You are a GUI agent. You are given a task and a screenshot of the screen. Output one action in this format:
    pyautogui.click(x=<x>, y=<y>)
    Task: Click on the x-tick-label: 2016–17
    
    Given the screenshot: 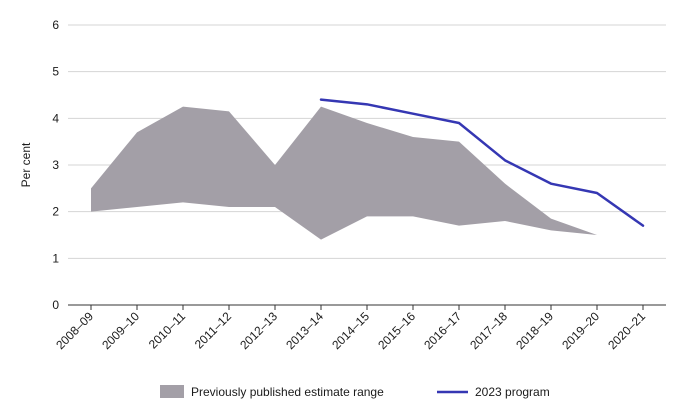 What is the action you would take?
    pyautogui.click(x=442, y=330)
    